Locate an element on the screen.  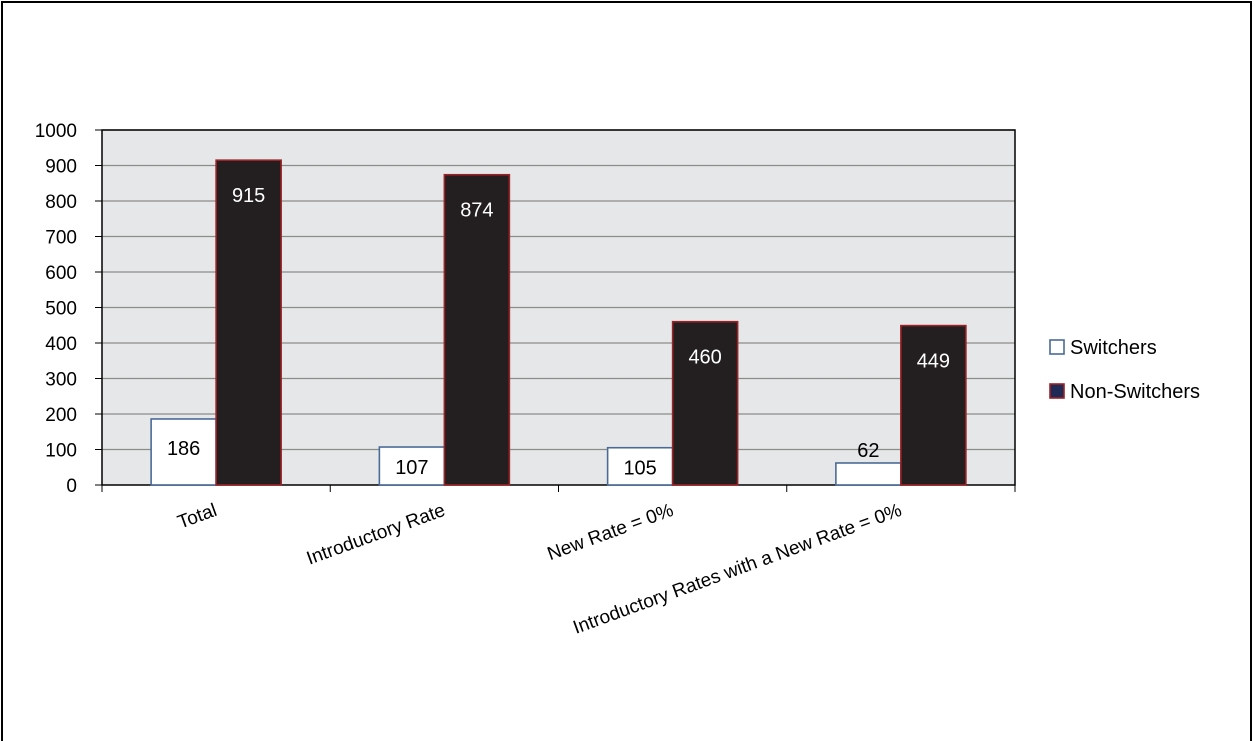
y-tick-label: 0 is located at coordinates (71, 486).